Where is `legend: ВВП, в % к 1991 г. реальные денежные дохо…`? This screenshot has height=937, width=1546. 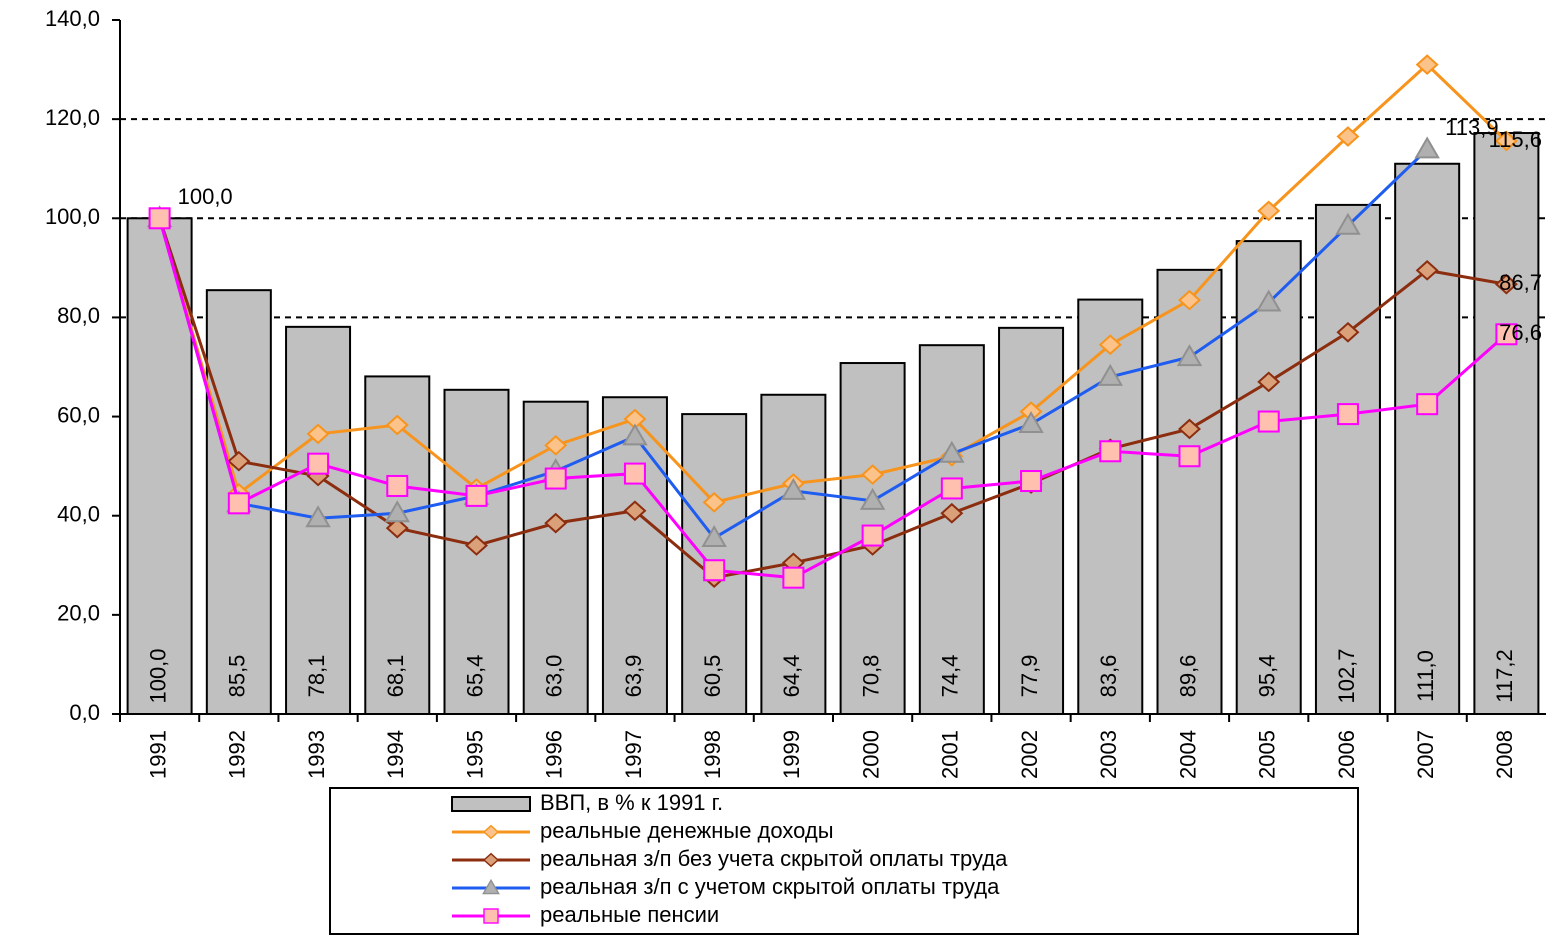
legend: ВВП, в % к 1991 г. реальные денежные дохо… is located at coordinates (844, 861).